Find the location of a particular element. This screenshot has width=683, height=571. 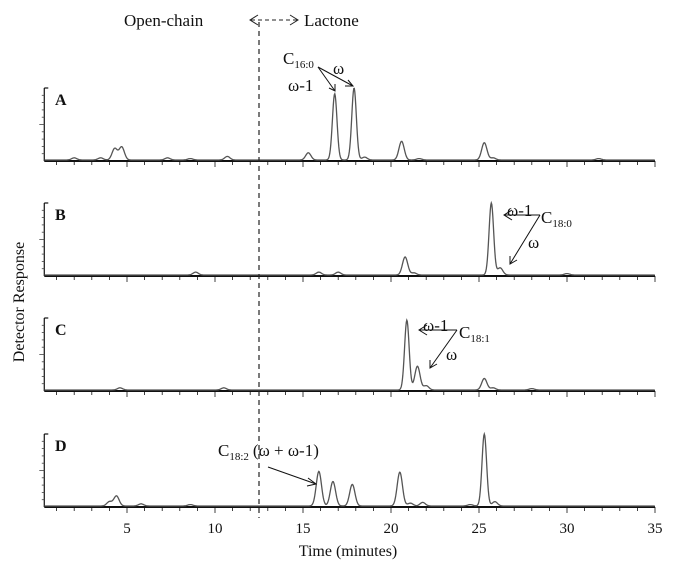

trace-panel-a is located at coordinates (349, 124).